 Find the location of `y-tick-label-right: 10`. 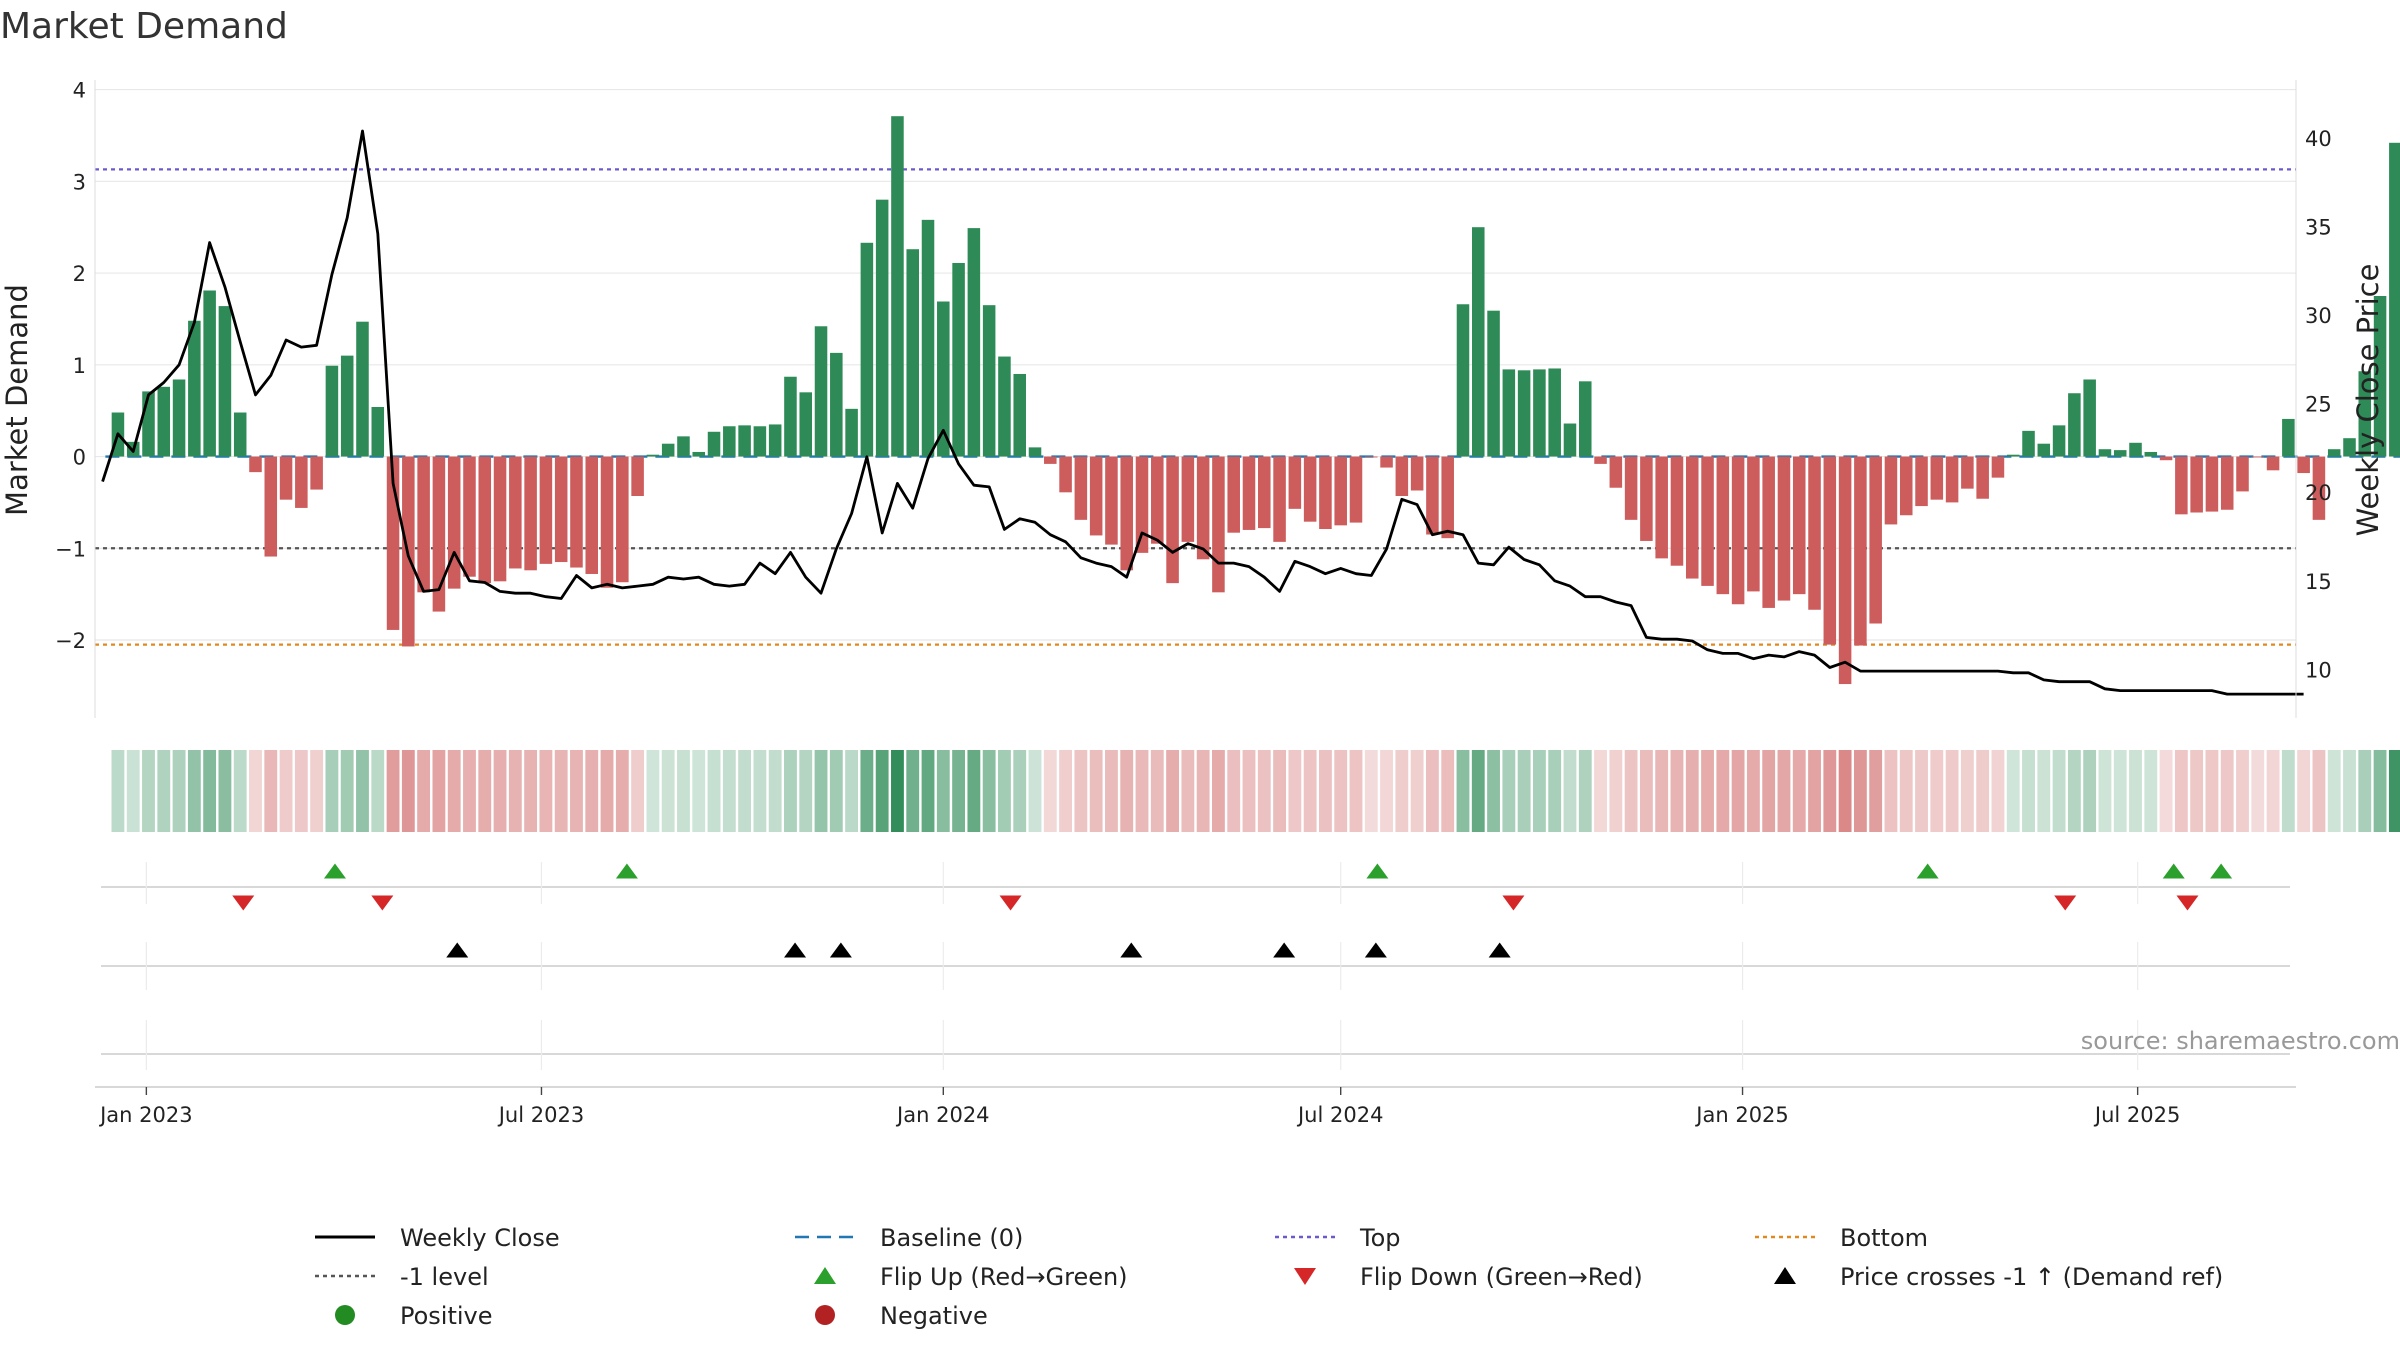

y-tick-label-right: 10 is located at coordinates (2318, 670).